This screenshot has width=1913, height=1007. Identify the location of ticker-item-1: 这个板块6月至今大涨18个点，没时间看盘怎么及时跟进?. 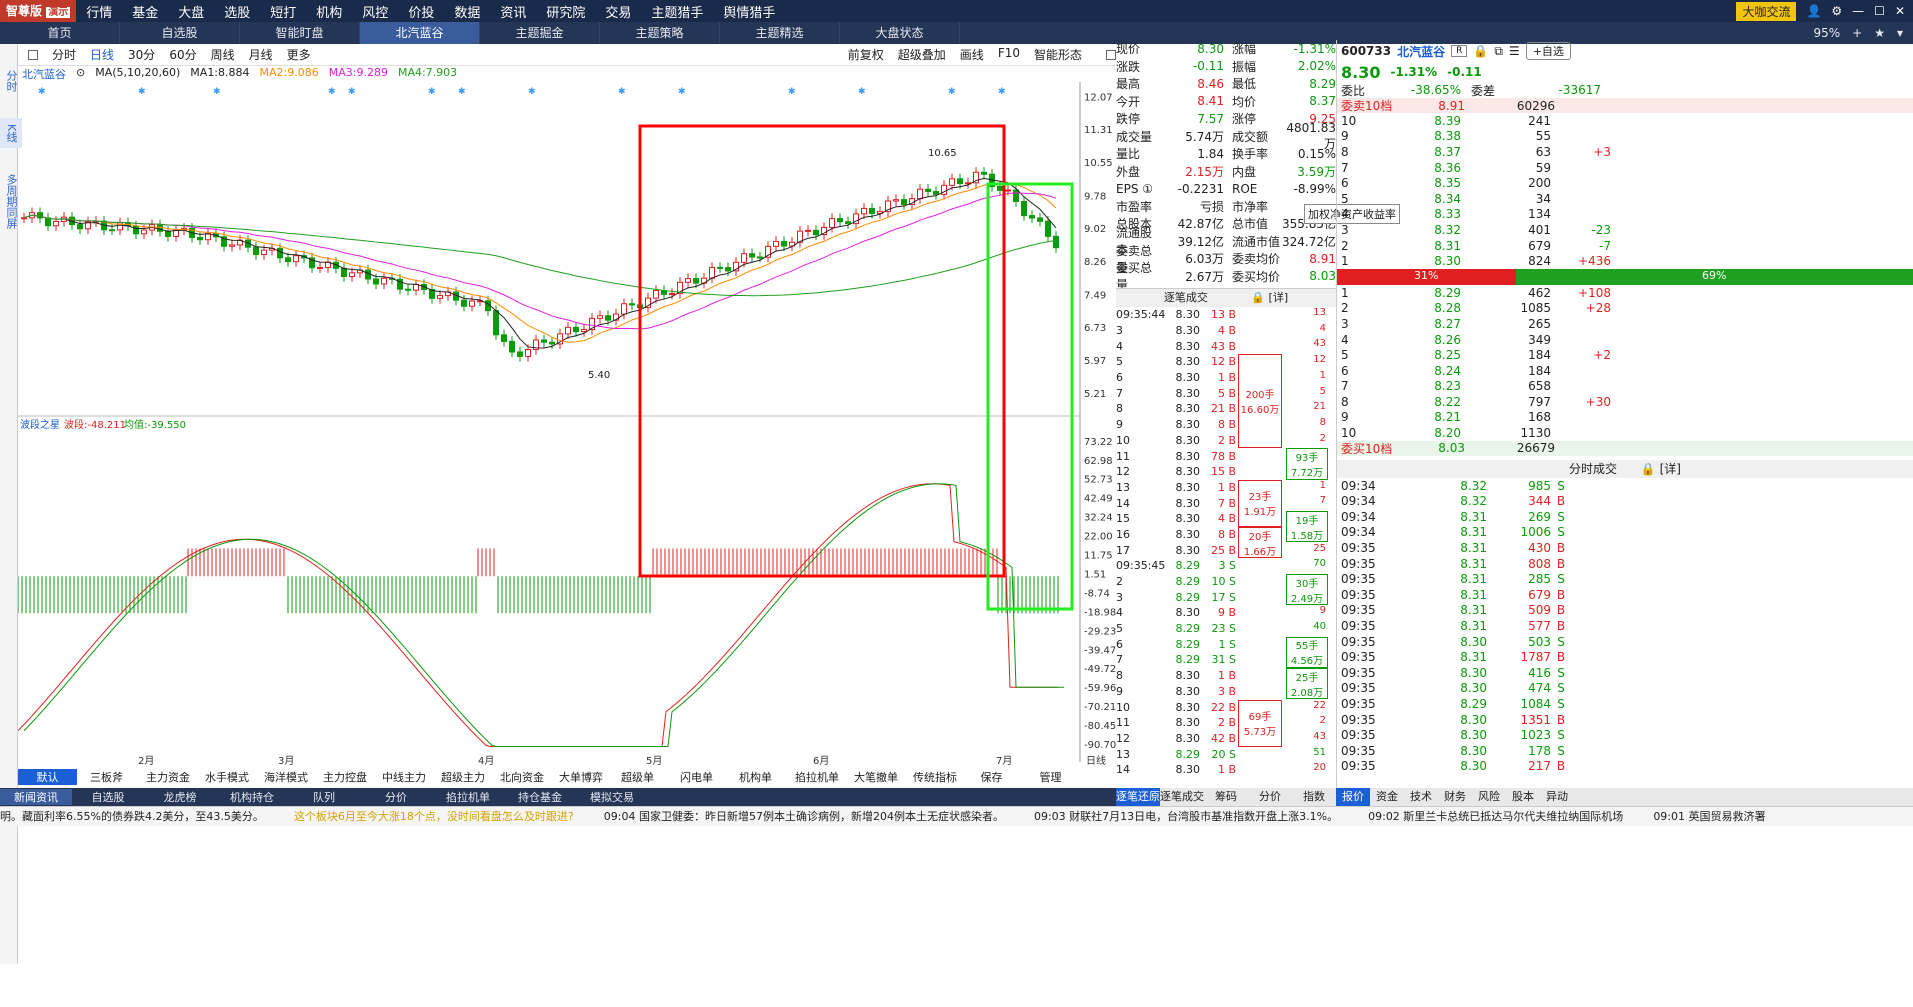
(433, 816).